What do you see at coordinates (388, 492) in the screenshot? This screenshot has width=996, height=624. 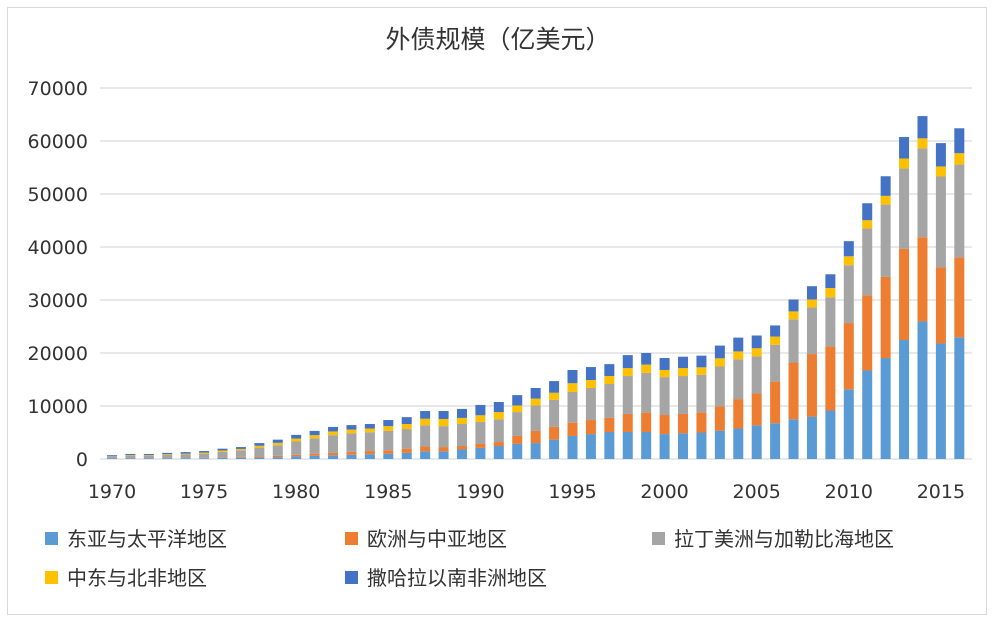 I see `x-tick-label: 1985` at bounding box center [388, 492].